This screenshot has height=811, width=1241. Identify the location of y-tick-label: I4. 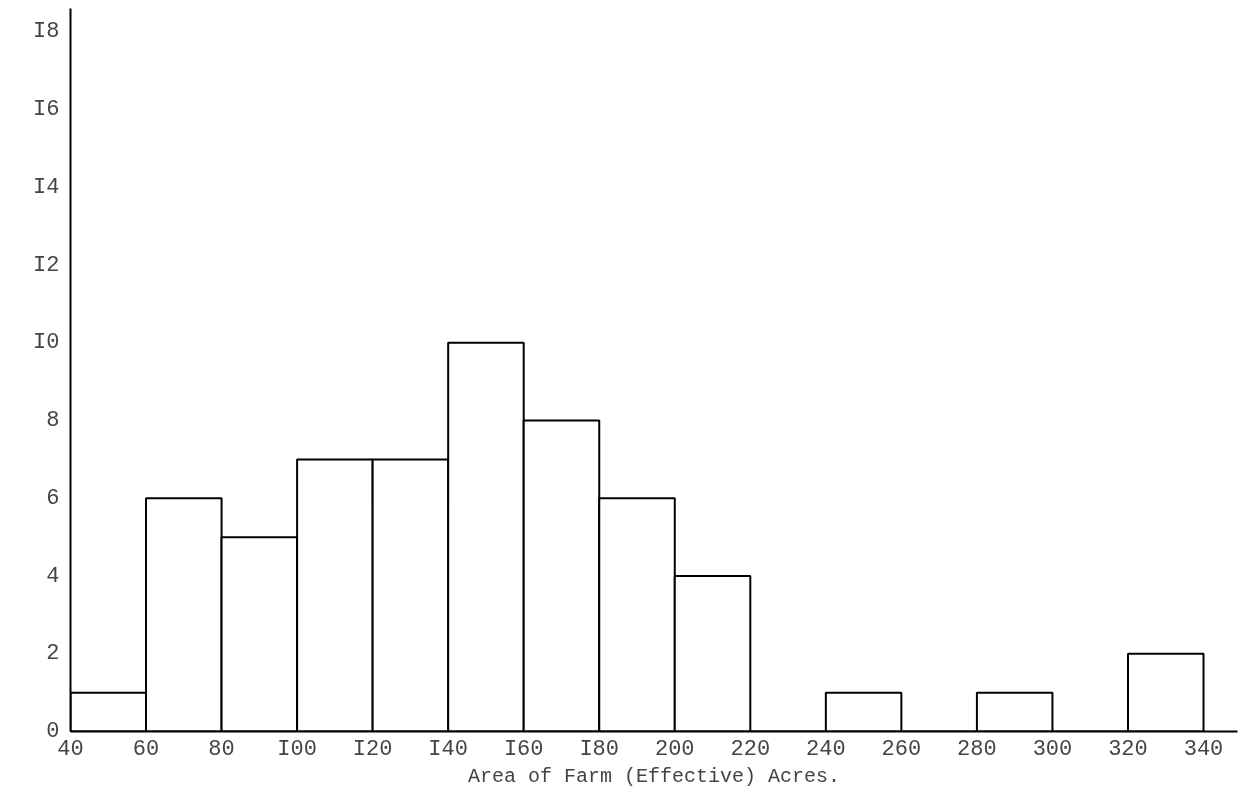
(46, 187).